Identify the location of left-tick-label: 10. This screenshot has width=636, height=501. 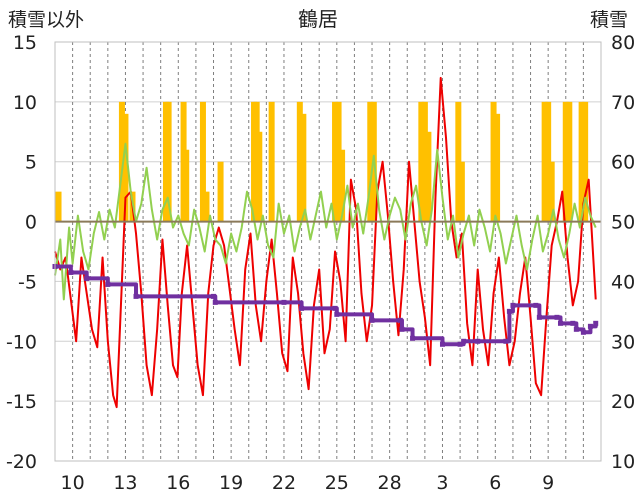
(25, 103).